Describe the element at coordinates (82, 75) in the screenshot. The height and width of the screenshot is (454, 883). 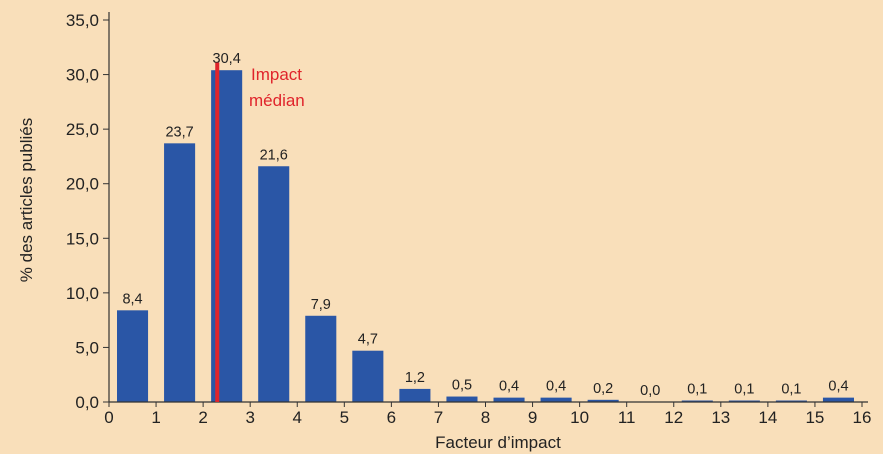
I see `y-tick-label: 30,0` at that location.